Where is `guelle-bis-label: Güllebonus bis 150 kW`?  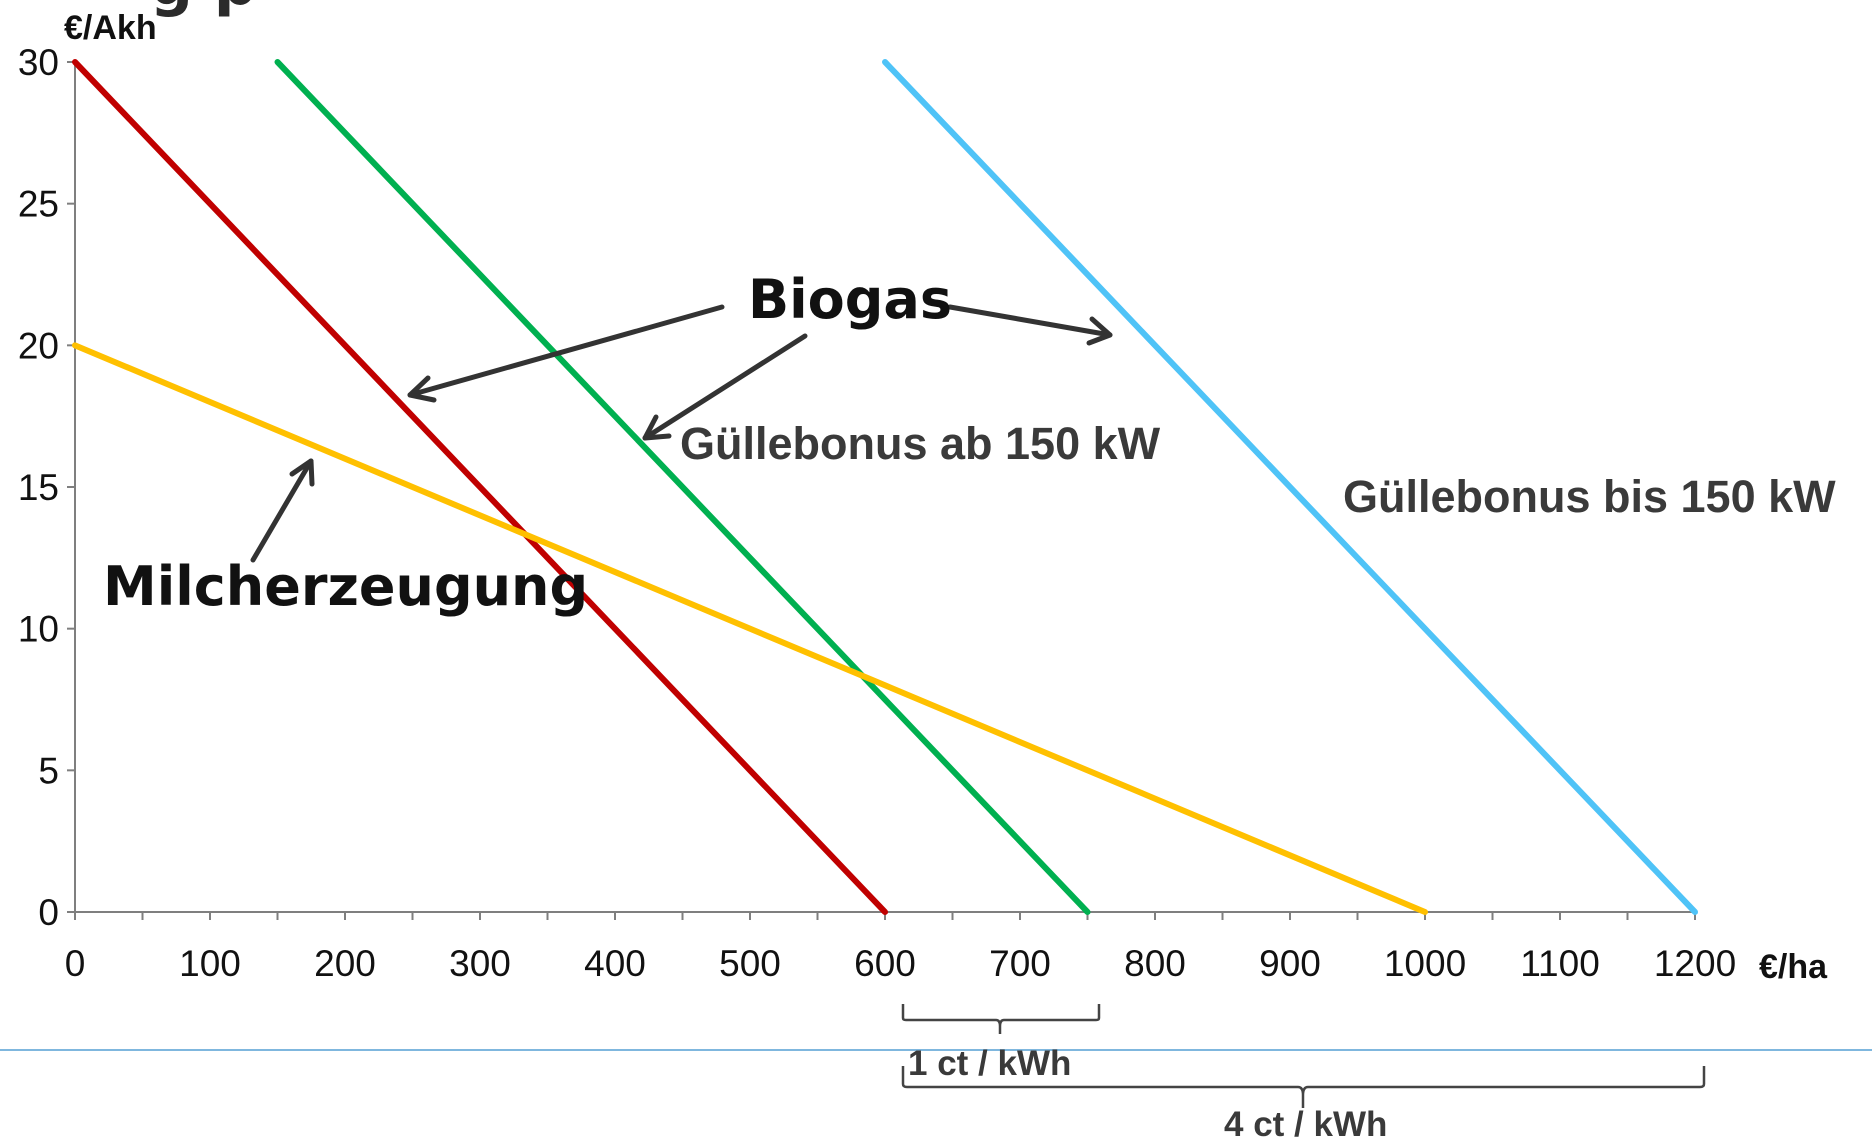
guelle-bis-label: Güllebonus bis 150 kW is located at coordinates (1589, 496).